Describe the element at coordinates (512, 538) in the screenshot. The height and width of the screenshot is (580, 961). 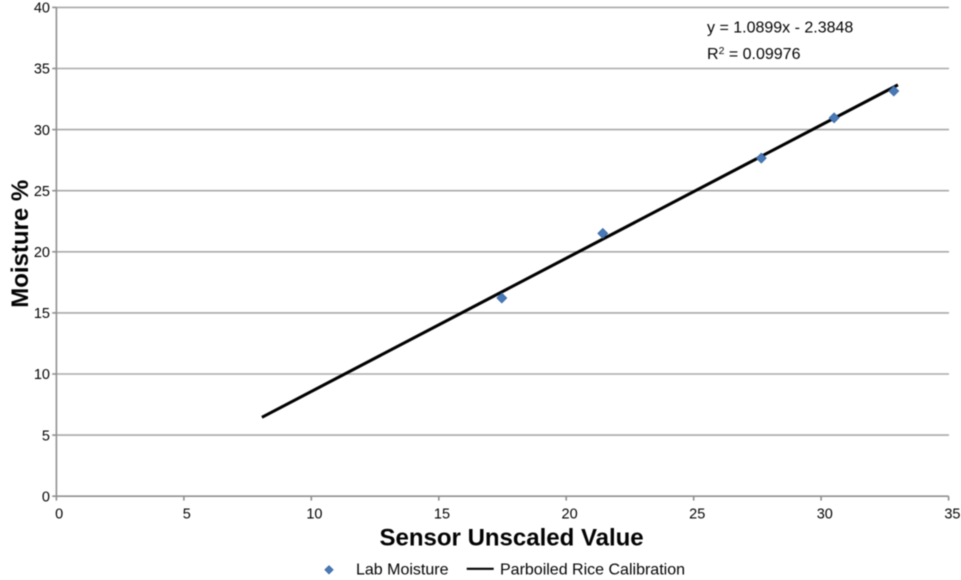
I see `svg-text: Sensor Unscaled Value` at that location.